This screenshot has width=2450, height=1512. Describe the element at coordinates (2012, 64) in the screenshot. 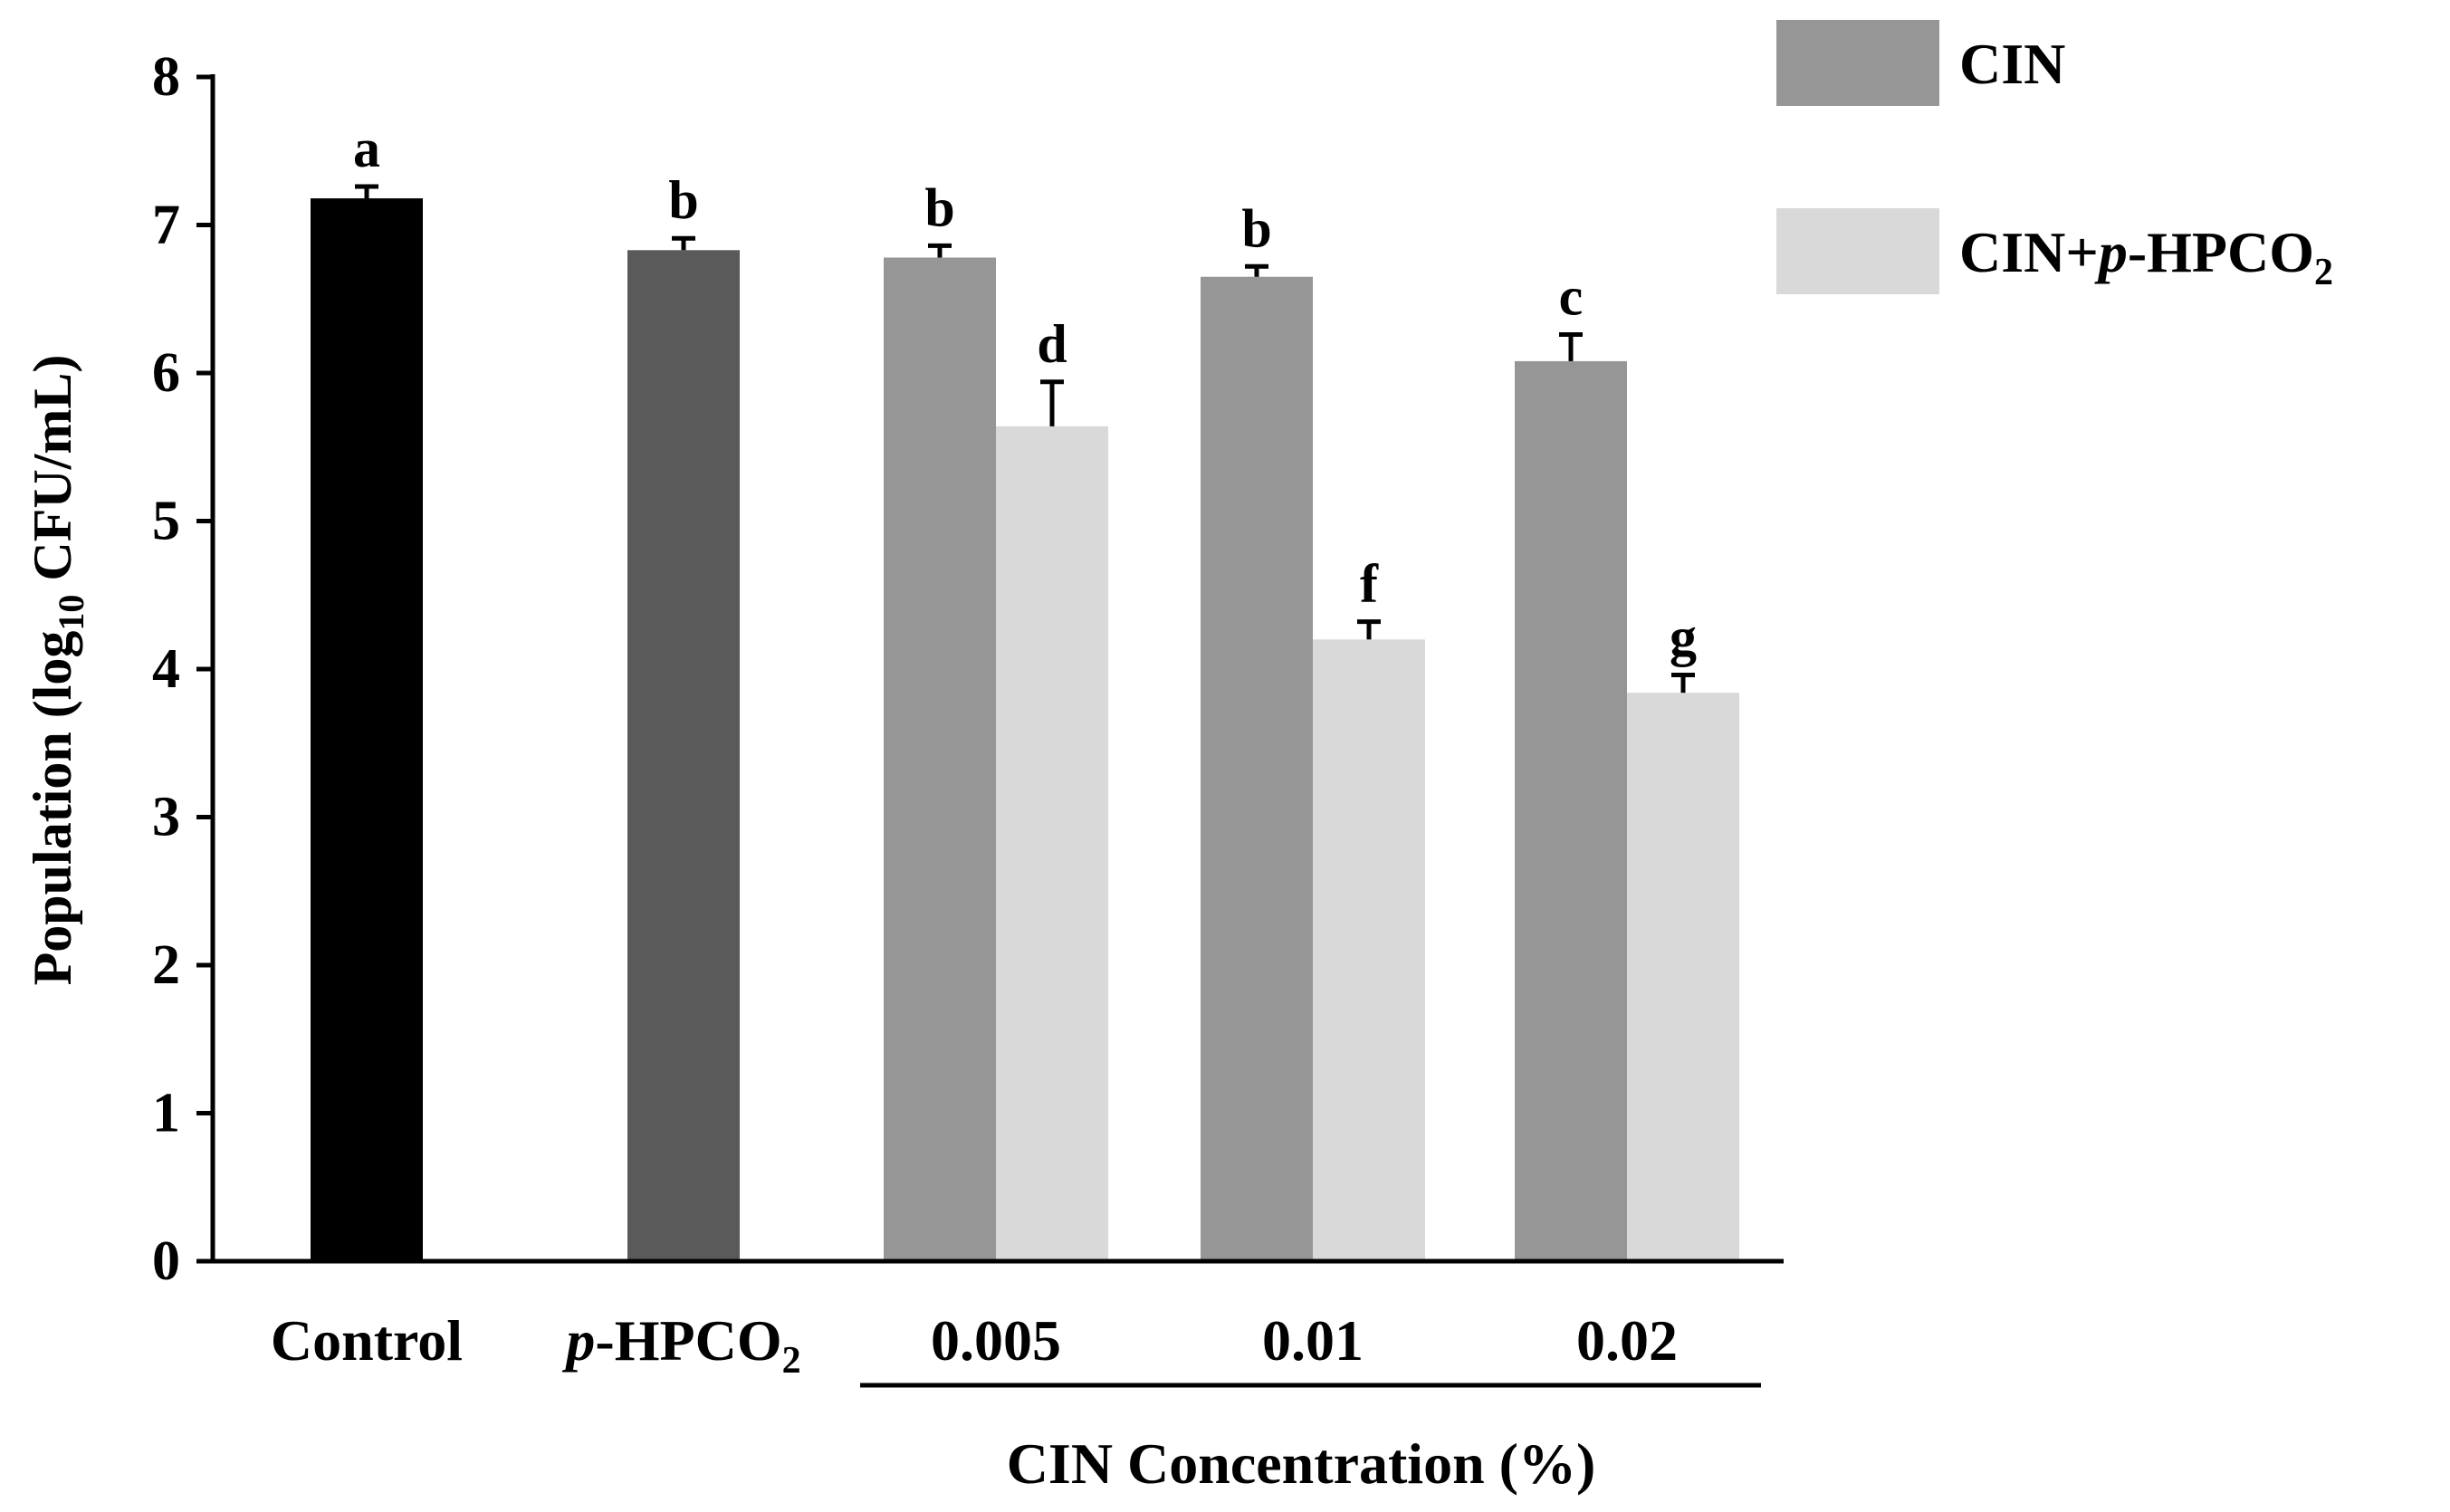

I see `legend-label-cin: CIN` at that location.